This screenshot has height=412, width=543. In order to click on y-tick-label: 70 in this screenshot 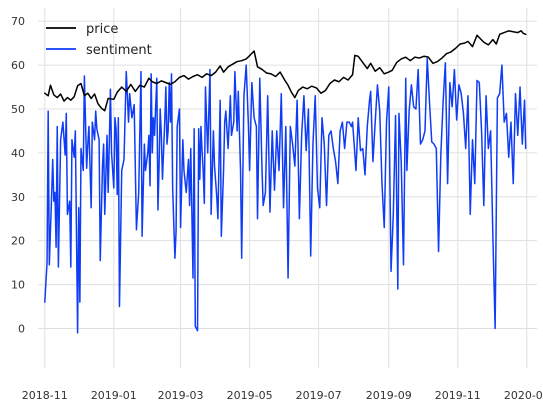, I will do `click(18, 21)`.